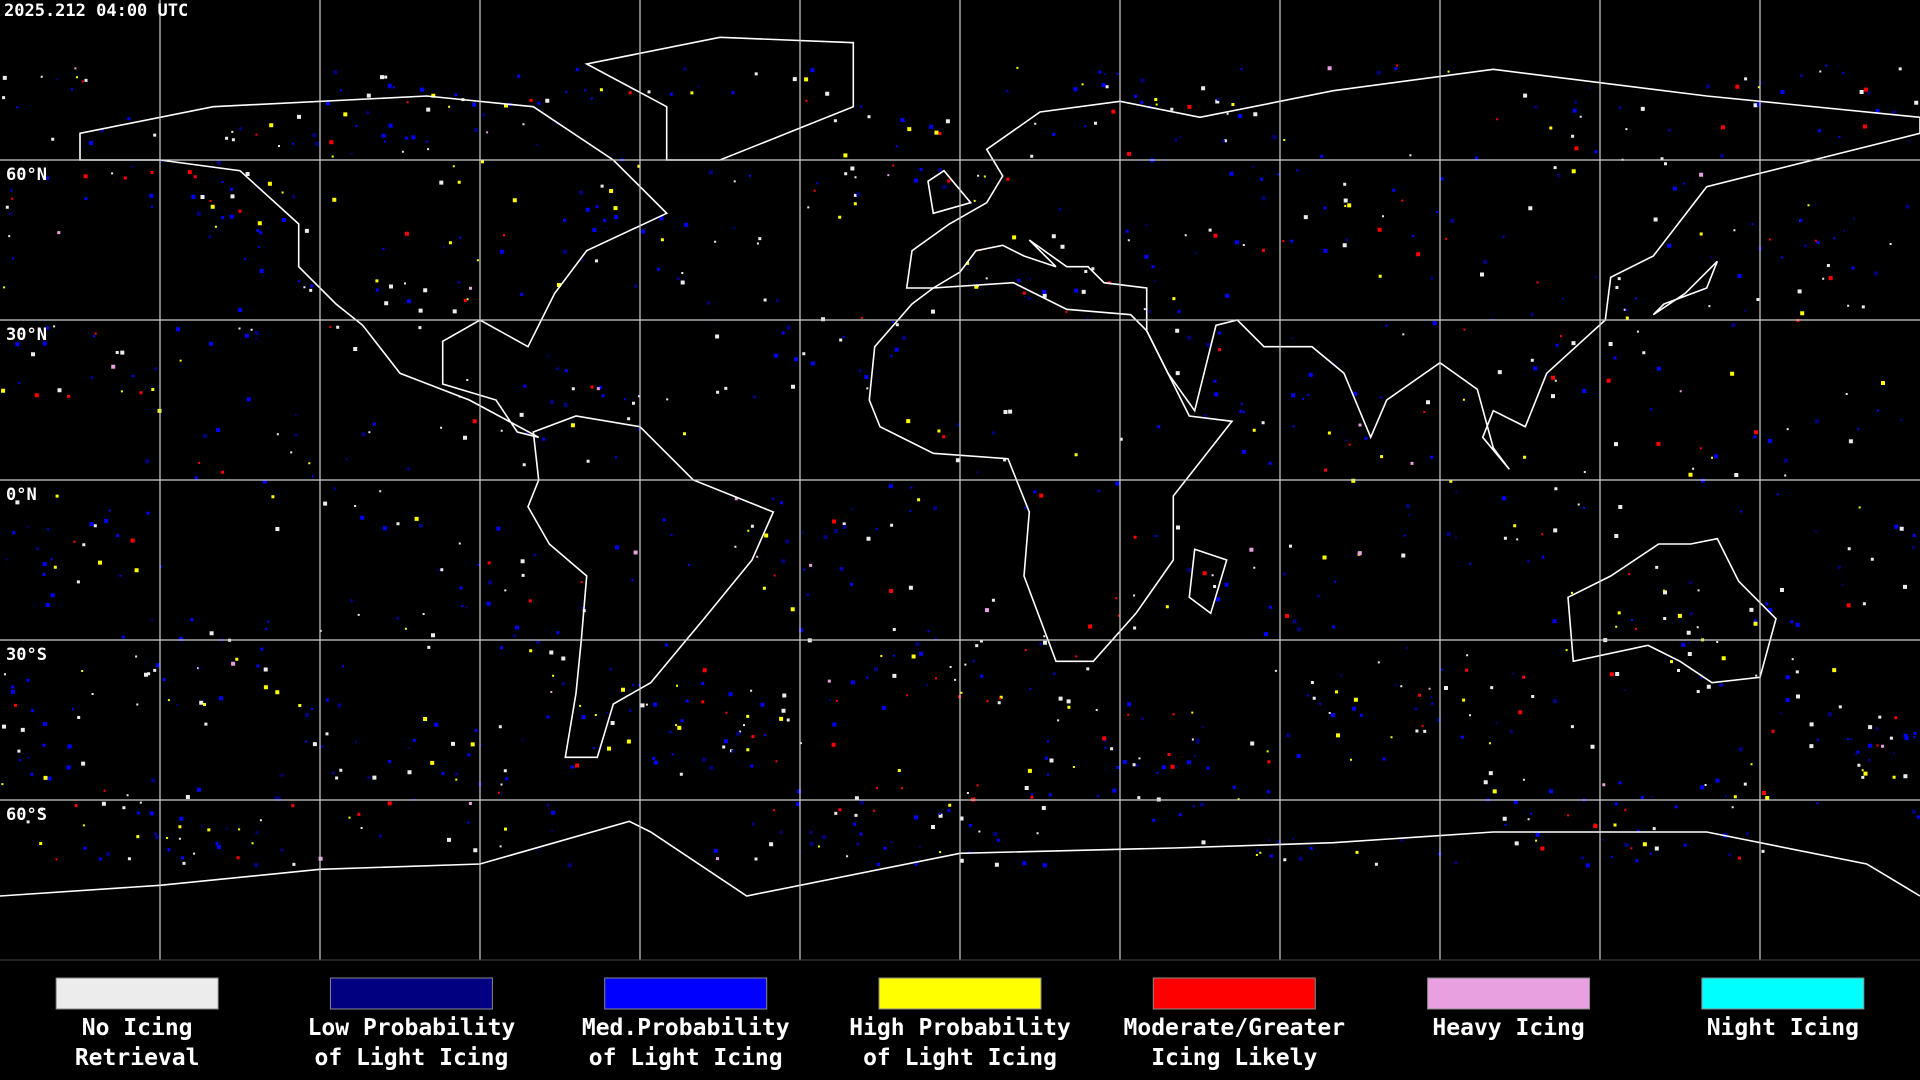 Image resolution: width=1920 pixels, height=1080 pixels. I want to click on legend-label: Med.Probability, so click(686, 1028).